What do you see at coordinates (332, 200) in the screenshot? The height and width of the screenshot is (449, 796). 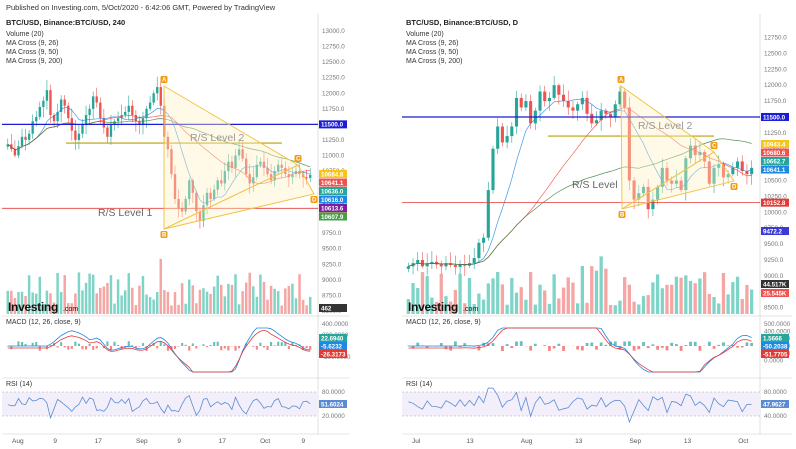 I see `price-tag-label: 10616.0` at bounding box center [332, 200].